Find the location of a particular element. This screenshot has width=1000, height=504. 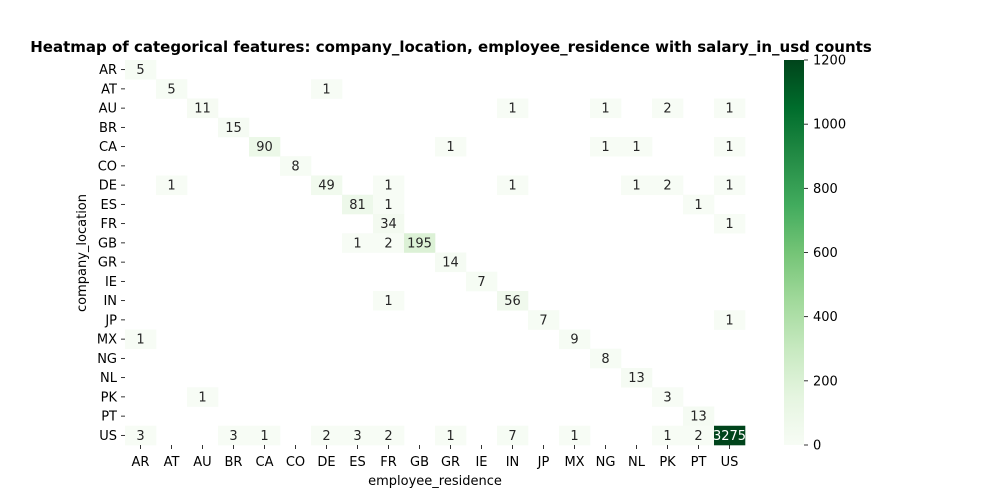

heatmap-cell-label-AU-US: 1 is located at coordinates (729, 109).